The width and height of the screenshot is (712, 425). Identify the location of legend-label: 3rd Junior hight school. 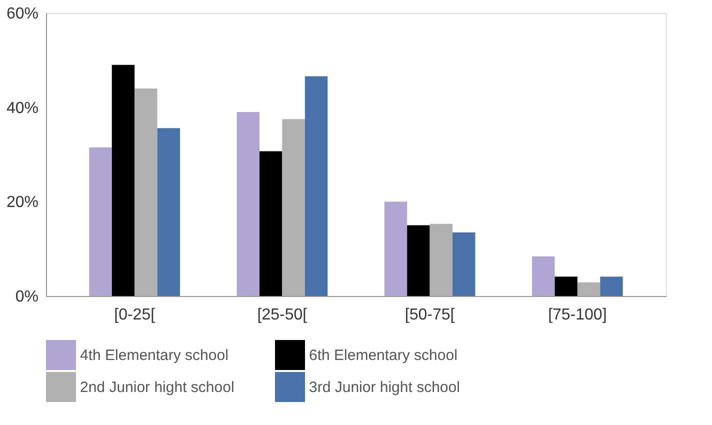
(384, 387).